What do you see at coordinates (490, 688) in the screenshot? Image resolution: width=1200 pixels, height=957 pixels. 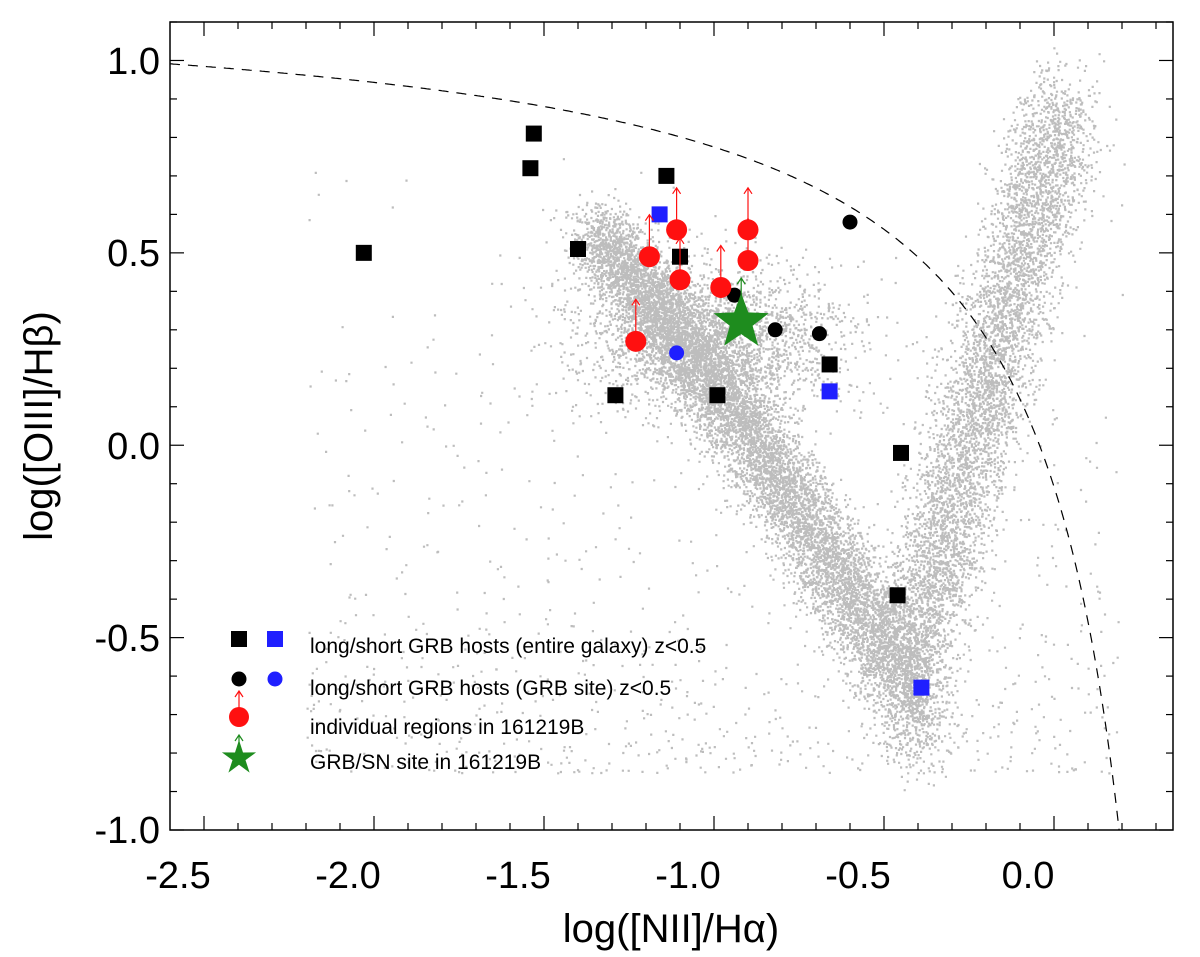 I see `legend-label: long/short GRB hosts (GRB site) z<0.5` at bounding box center [490, 688].